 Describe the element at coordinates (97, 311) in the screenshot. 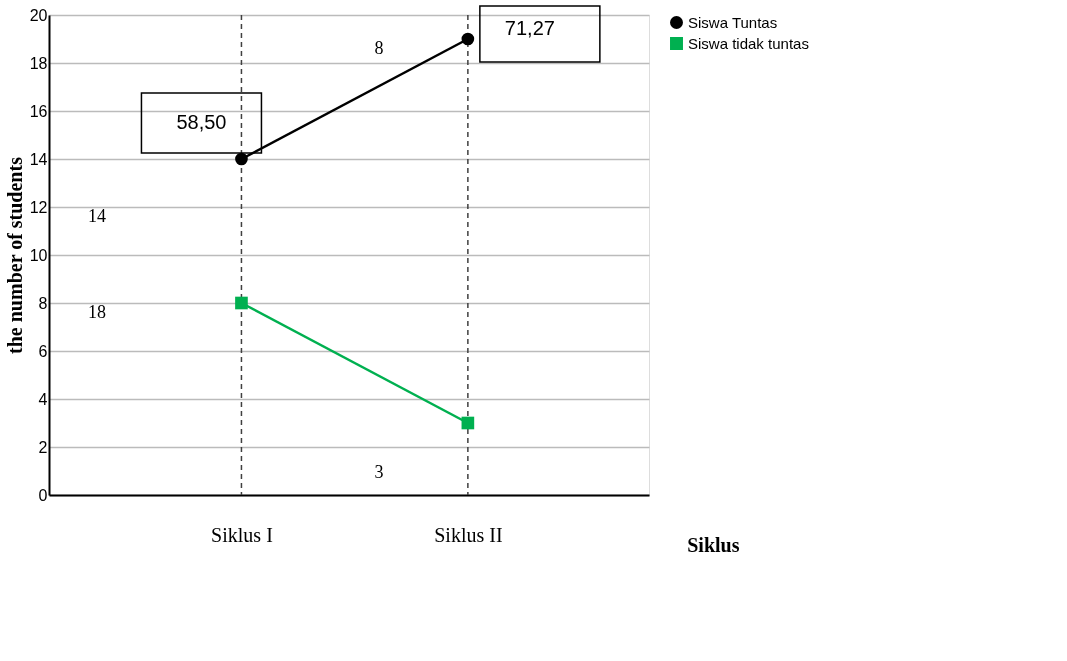

I see `annotation: 18` at that location.